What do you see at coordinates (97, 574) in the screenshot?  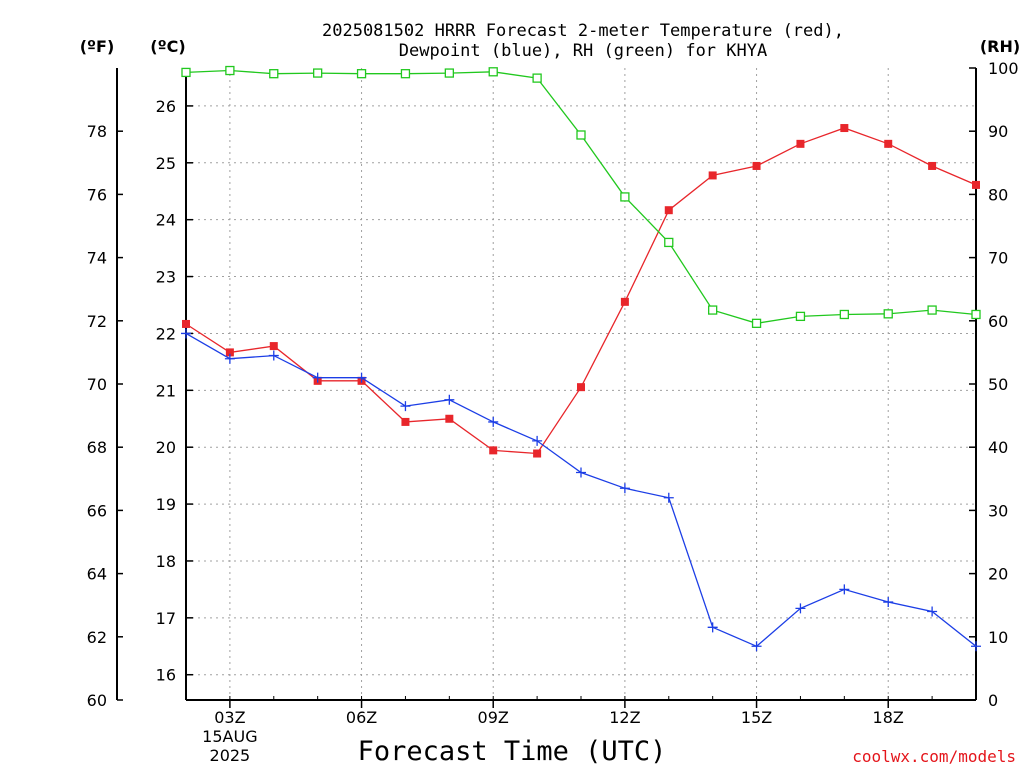 I see `fahrenheit-tick-label: 64` at bounding box center [97, 574].